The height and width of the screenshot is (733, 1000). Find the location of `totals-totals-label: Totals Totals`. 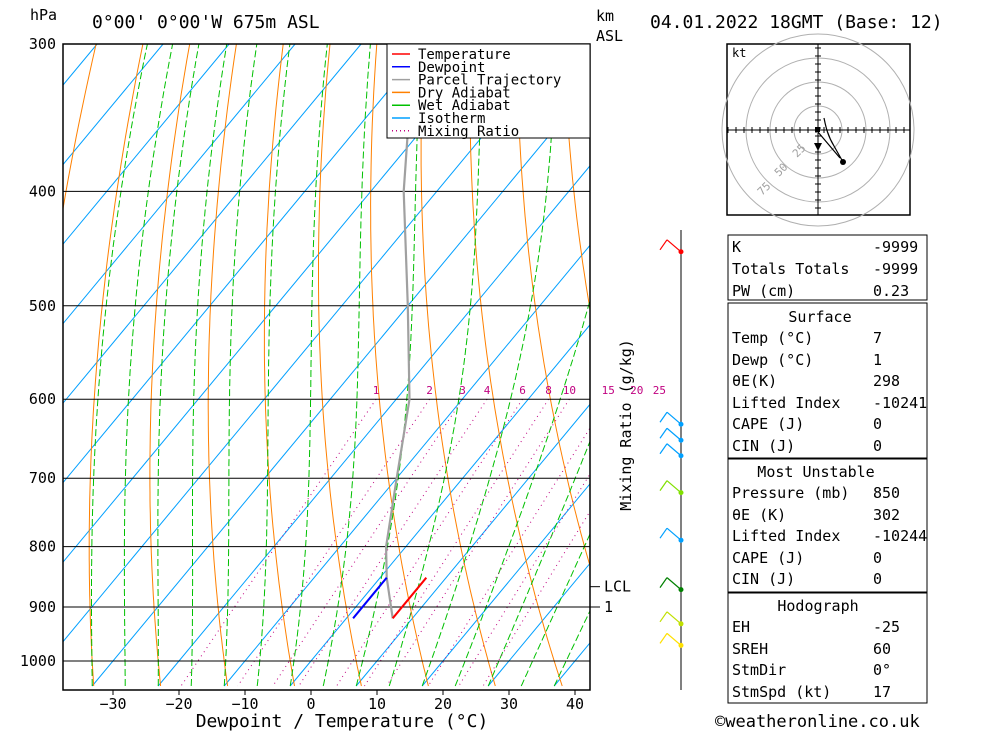

totals-totals-label: Totals Totals is located at coordinates (790, 269).